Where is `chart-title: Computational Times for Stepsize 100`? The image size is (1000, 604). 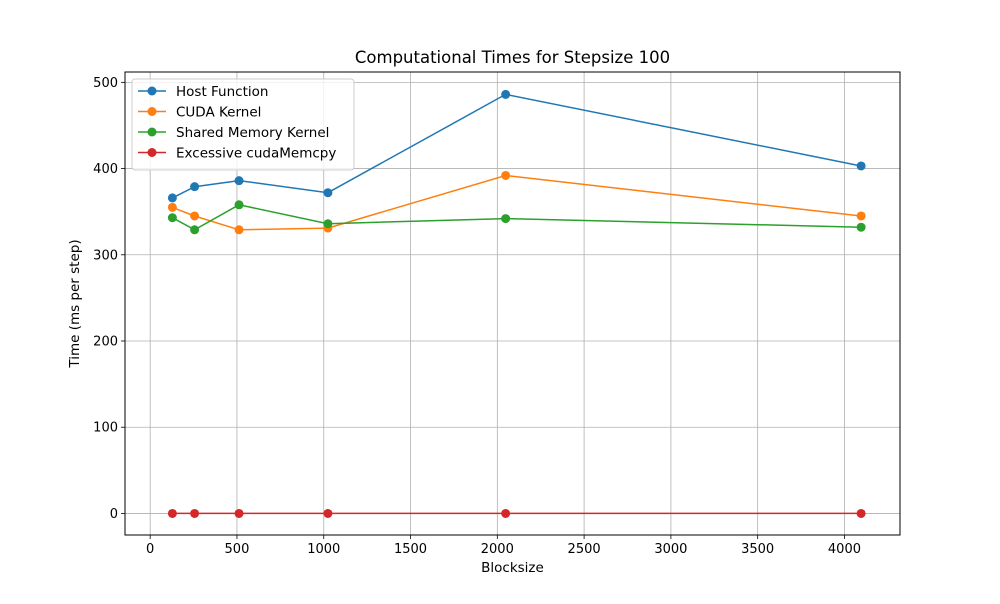
chart-title: Computational Times for Stepsize 100 is located at coordinates (512, 57).